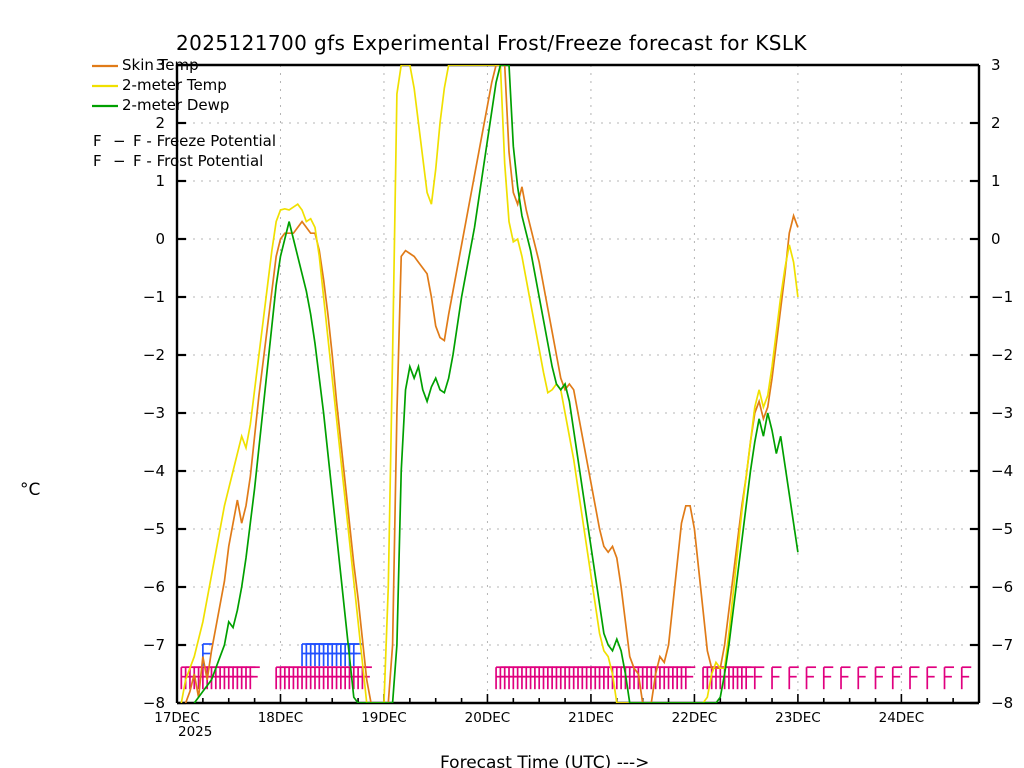 This screenshot has height=768, width=1024. What do you see at coordinates (154, 355) in the screenshot?
I see `y-tick-label-left: −2` at bounding box center [154, 355].